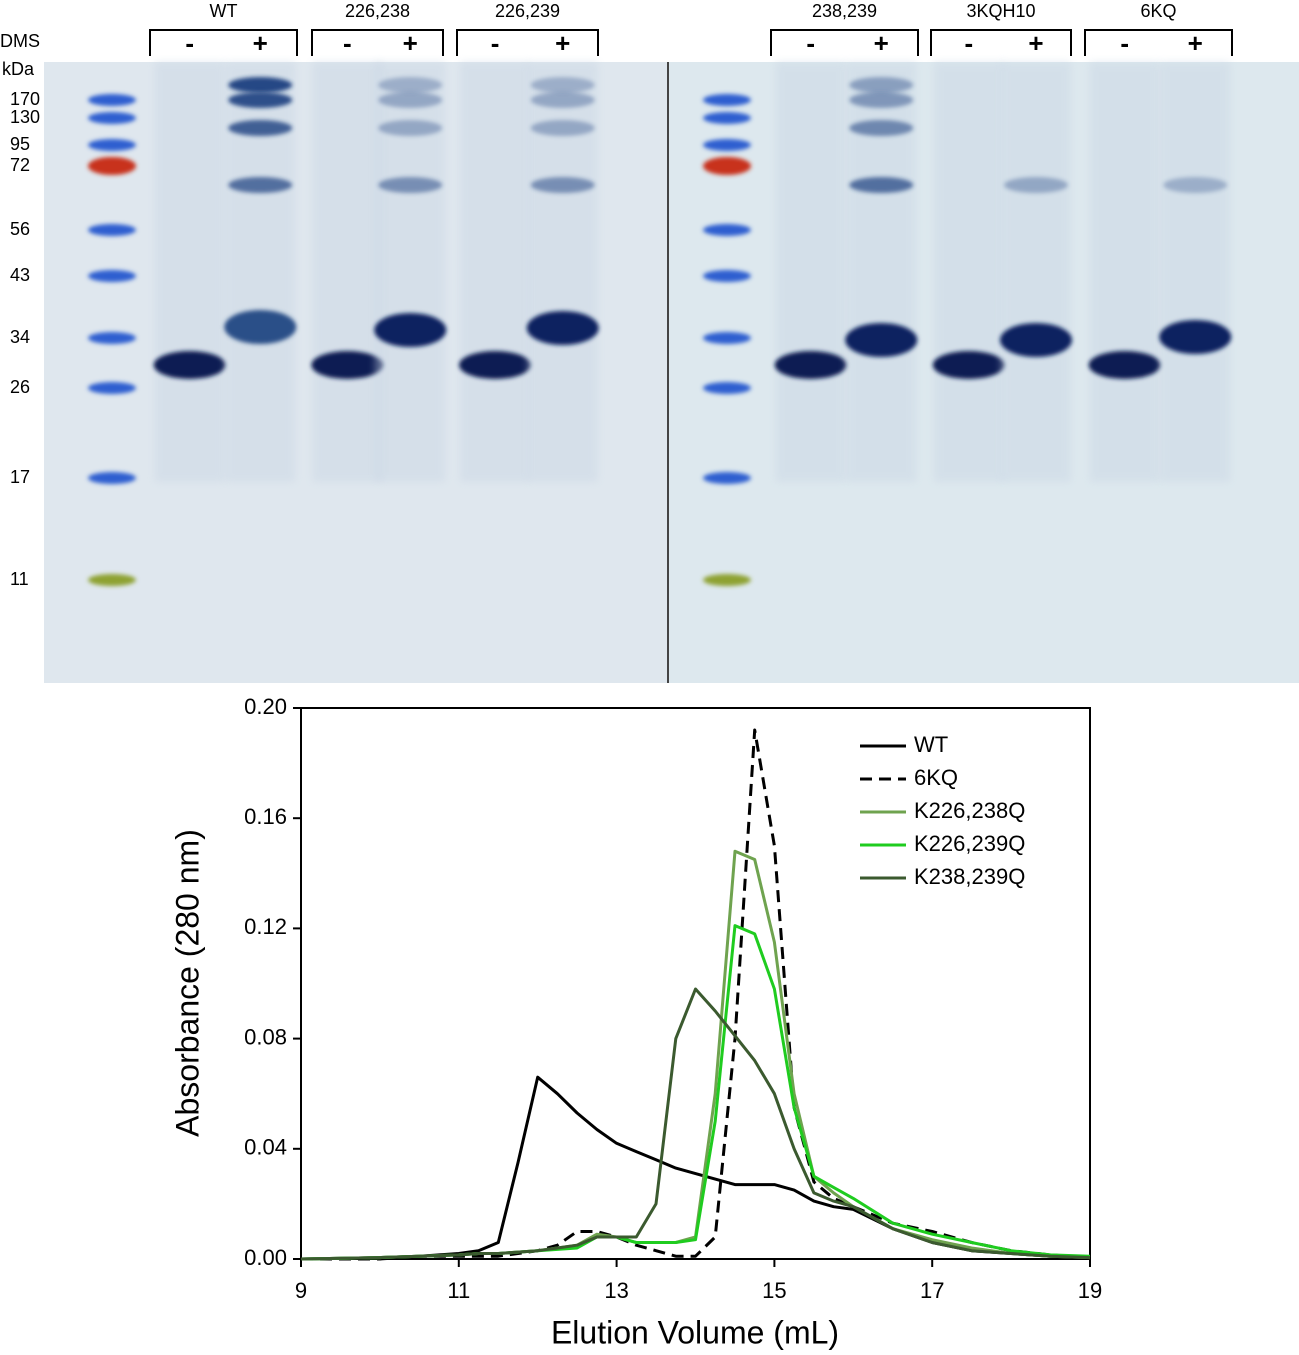 The width and height of the screenshot is (1299, 1355). Describe the element at coordinates (774, 1290) in the screenshot. I see `x-tick-label: 15` at that location.